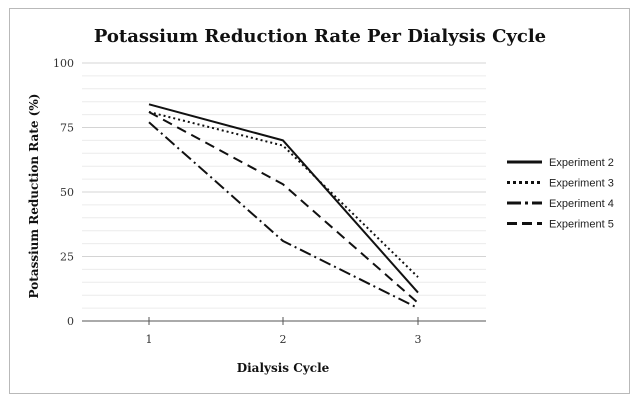 The height and width of the screenshot is (404, 640). What do you see at coordinates (149, 339) in the screenshot?
I see `x-tick-label: 1` at bounding box center [149, 339].